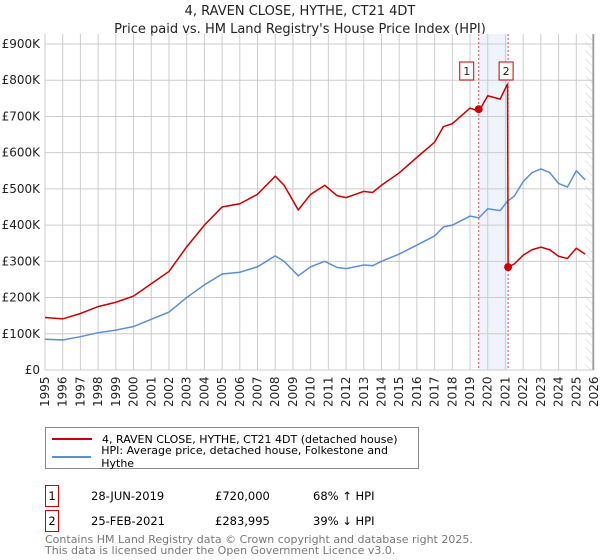 The height and width of the screenshot is (560, 600). I want to click on x-tick-label: 2022, so click(523, 391).